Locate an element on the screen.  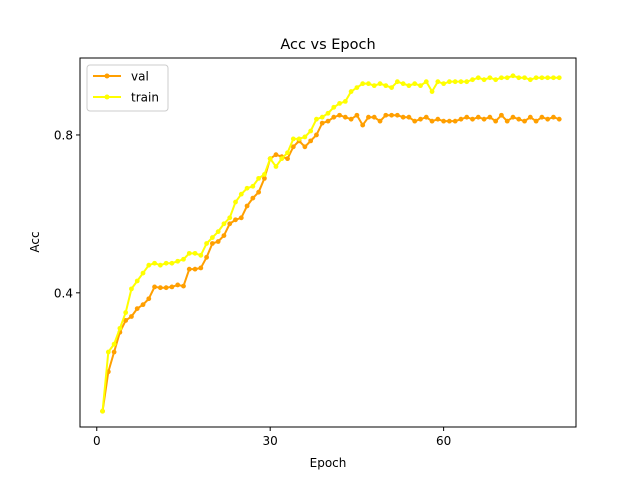
chart-title: Acc vs Epoch is located at coordinates (327, 45).